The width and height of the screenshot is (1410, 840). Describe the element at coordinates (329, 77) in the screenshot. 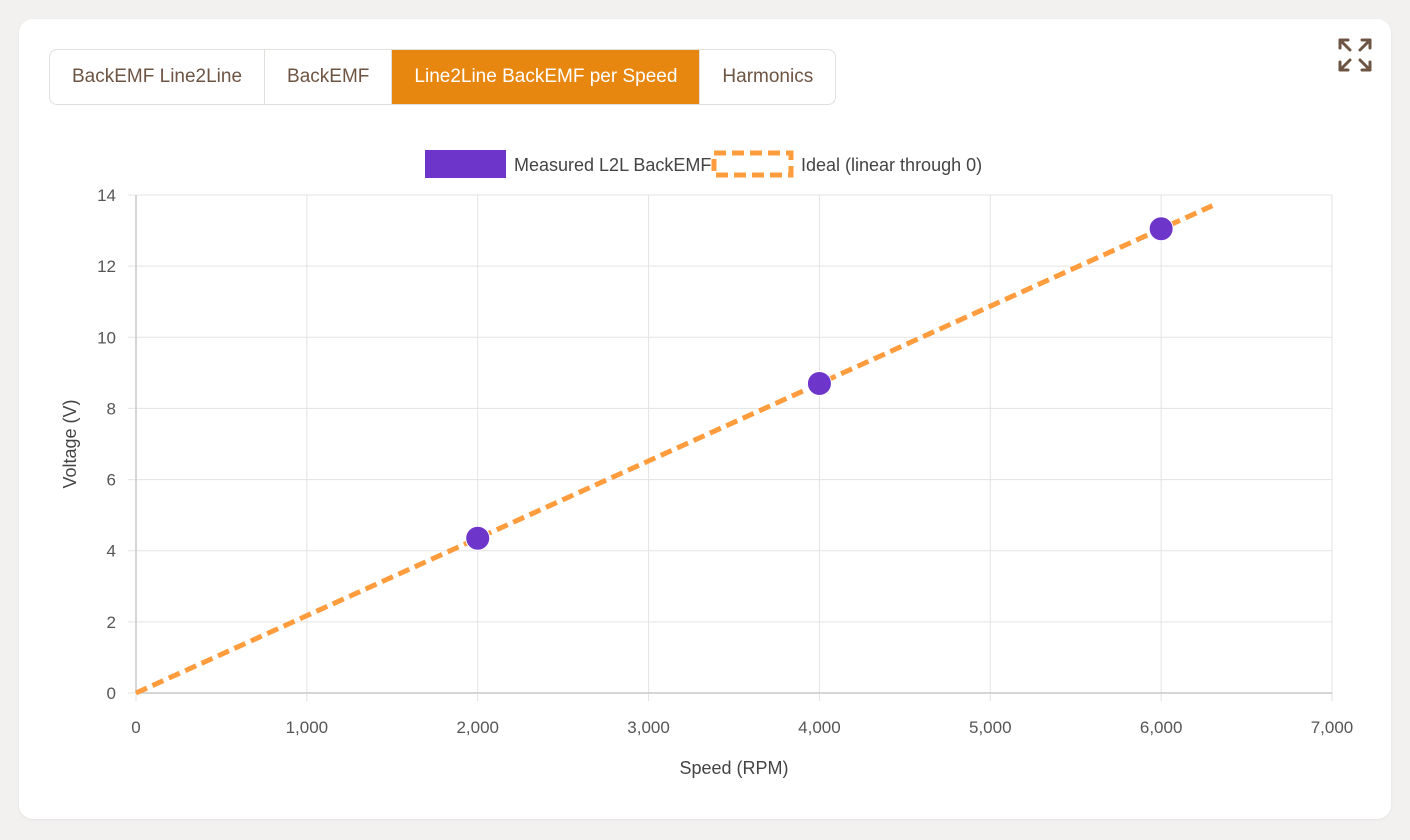

I see `tab-backemf: BackEMF` at that location.